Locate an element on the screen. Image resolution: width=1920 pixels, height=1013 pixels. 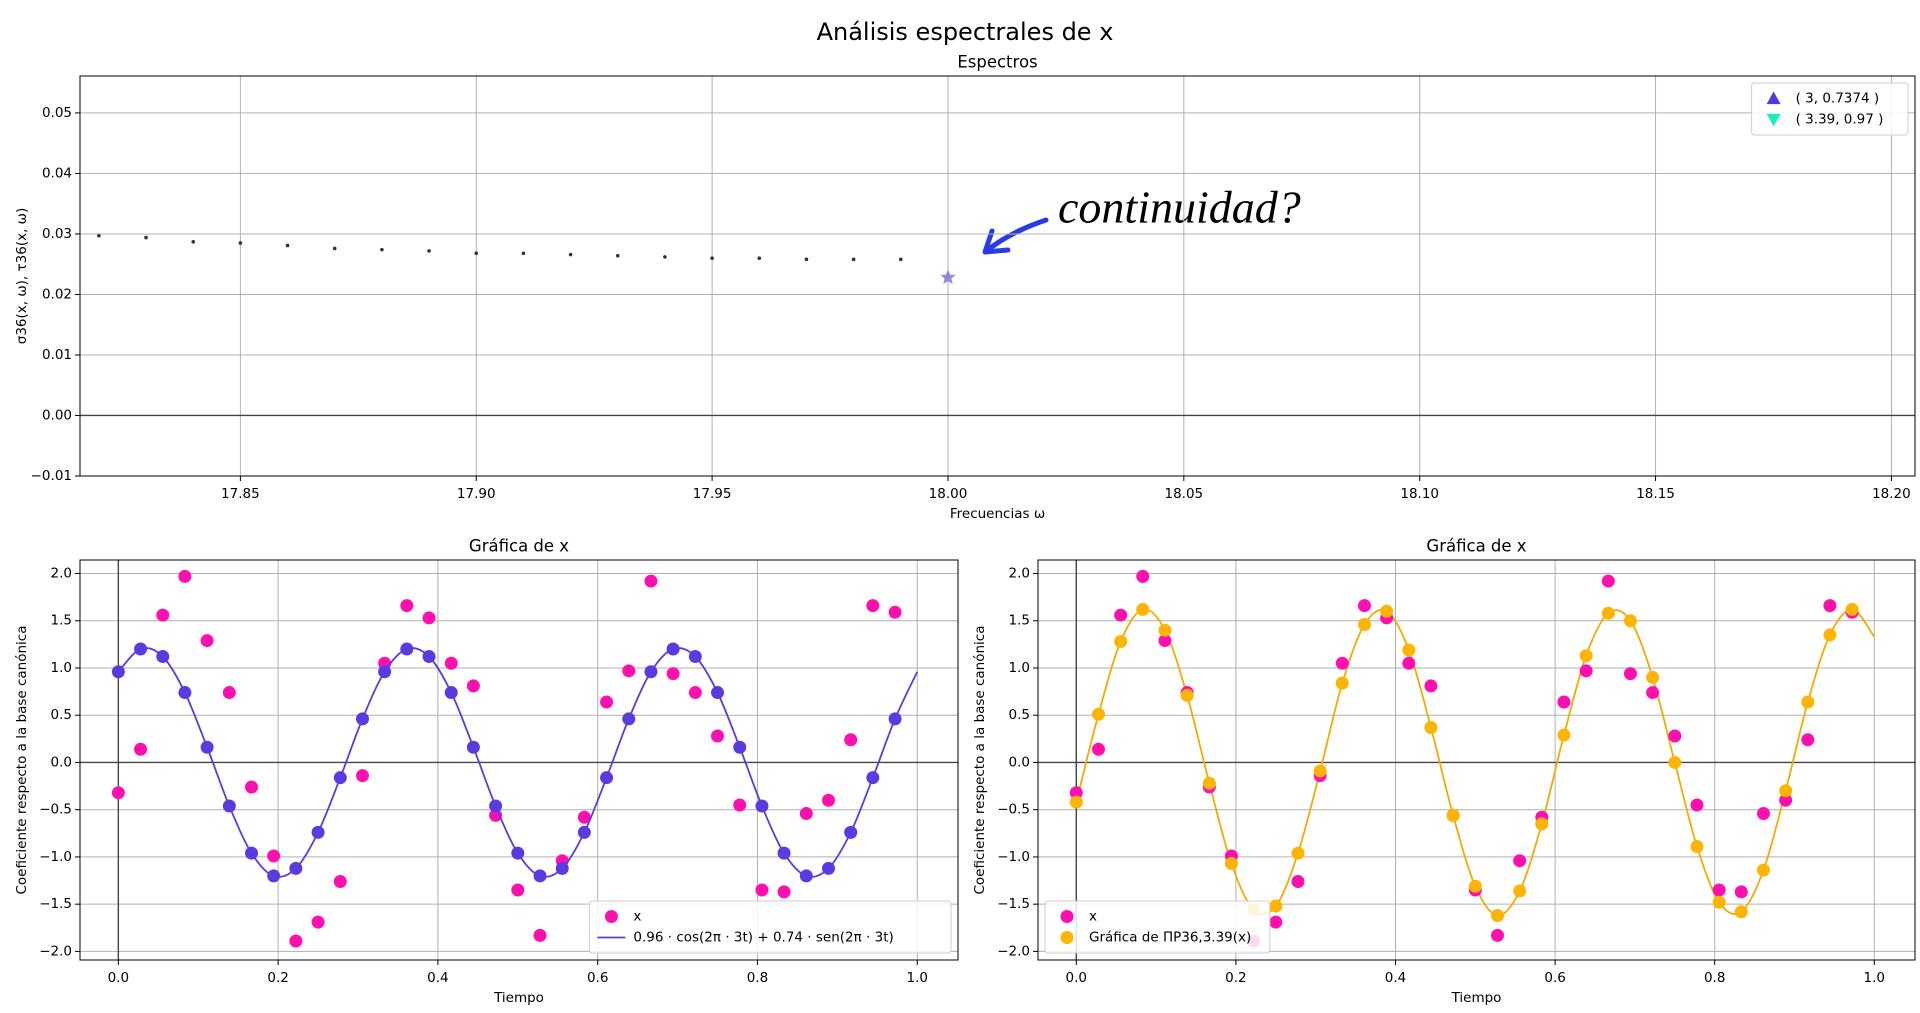
legend-label: x is located at coordinates (1093, 917).